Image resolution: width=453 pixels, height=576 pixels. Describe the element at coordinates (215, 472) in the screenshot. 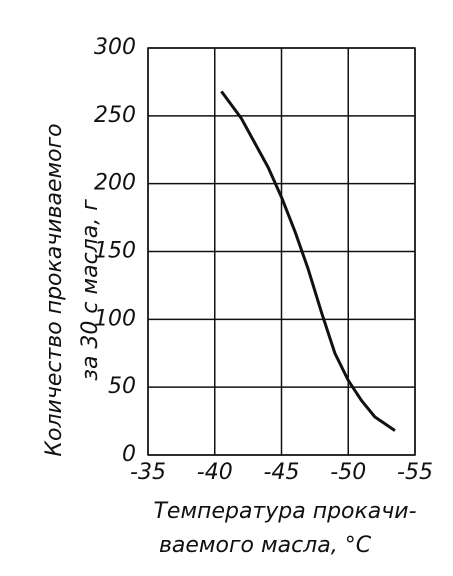

I see `x-tick-label: -40` at that location.